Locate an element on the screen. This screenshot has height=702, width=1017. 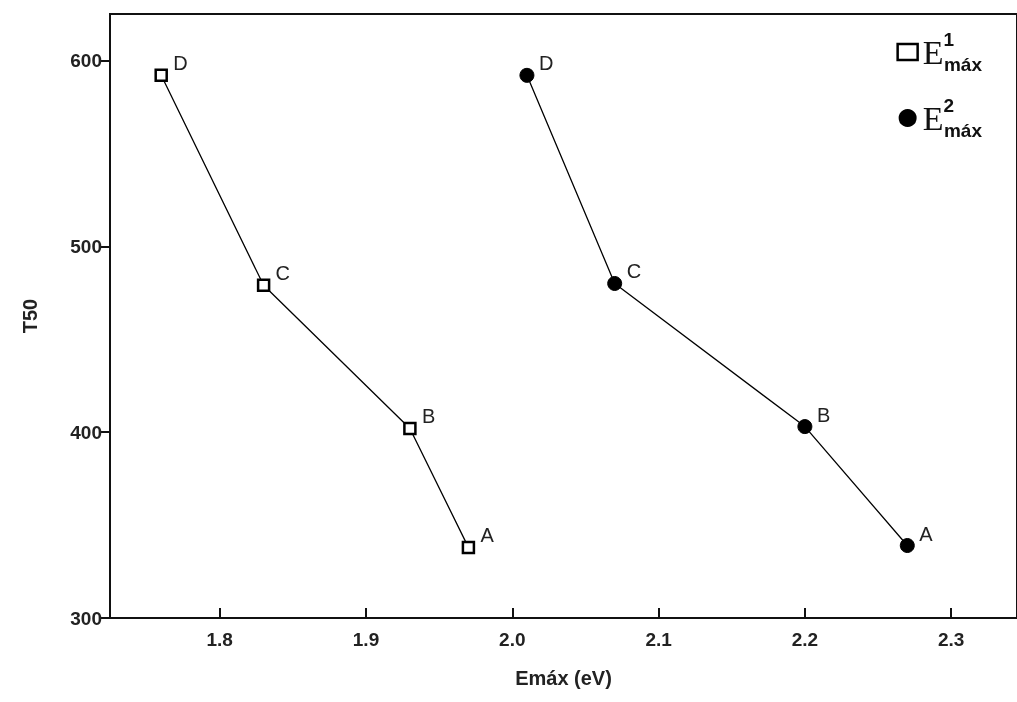
x-tick-label: 2.3 is located at coordinates (951, 639).